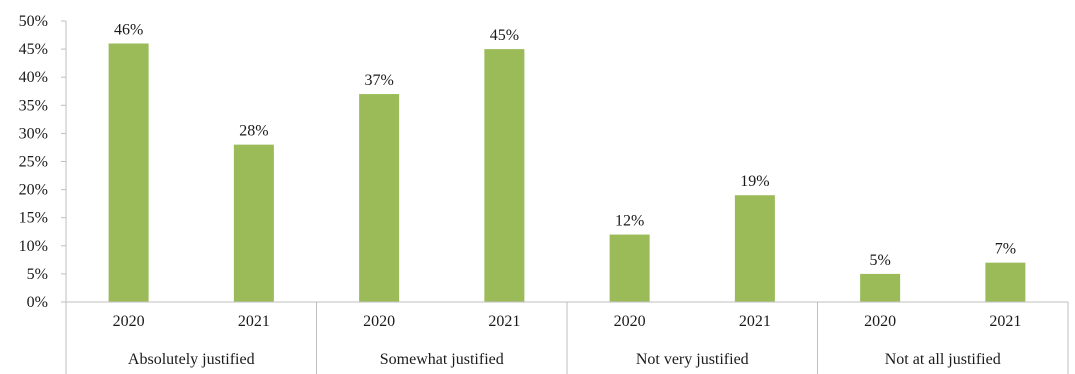 The image size is (1075, 374). I want to click on x-category-label: Somewhat justified, so click(442, 359).